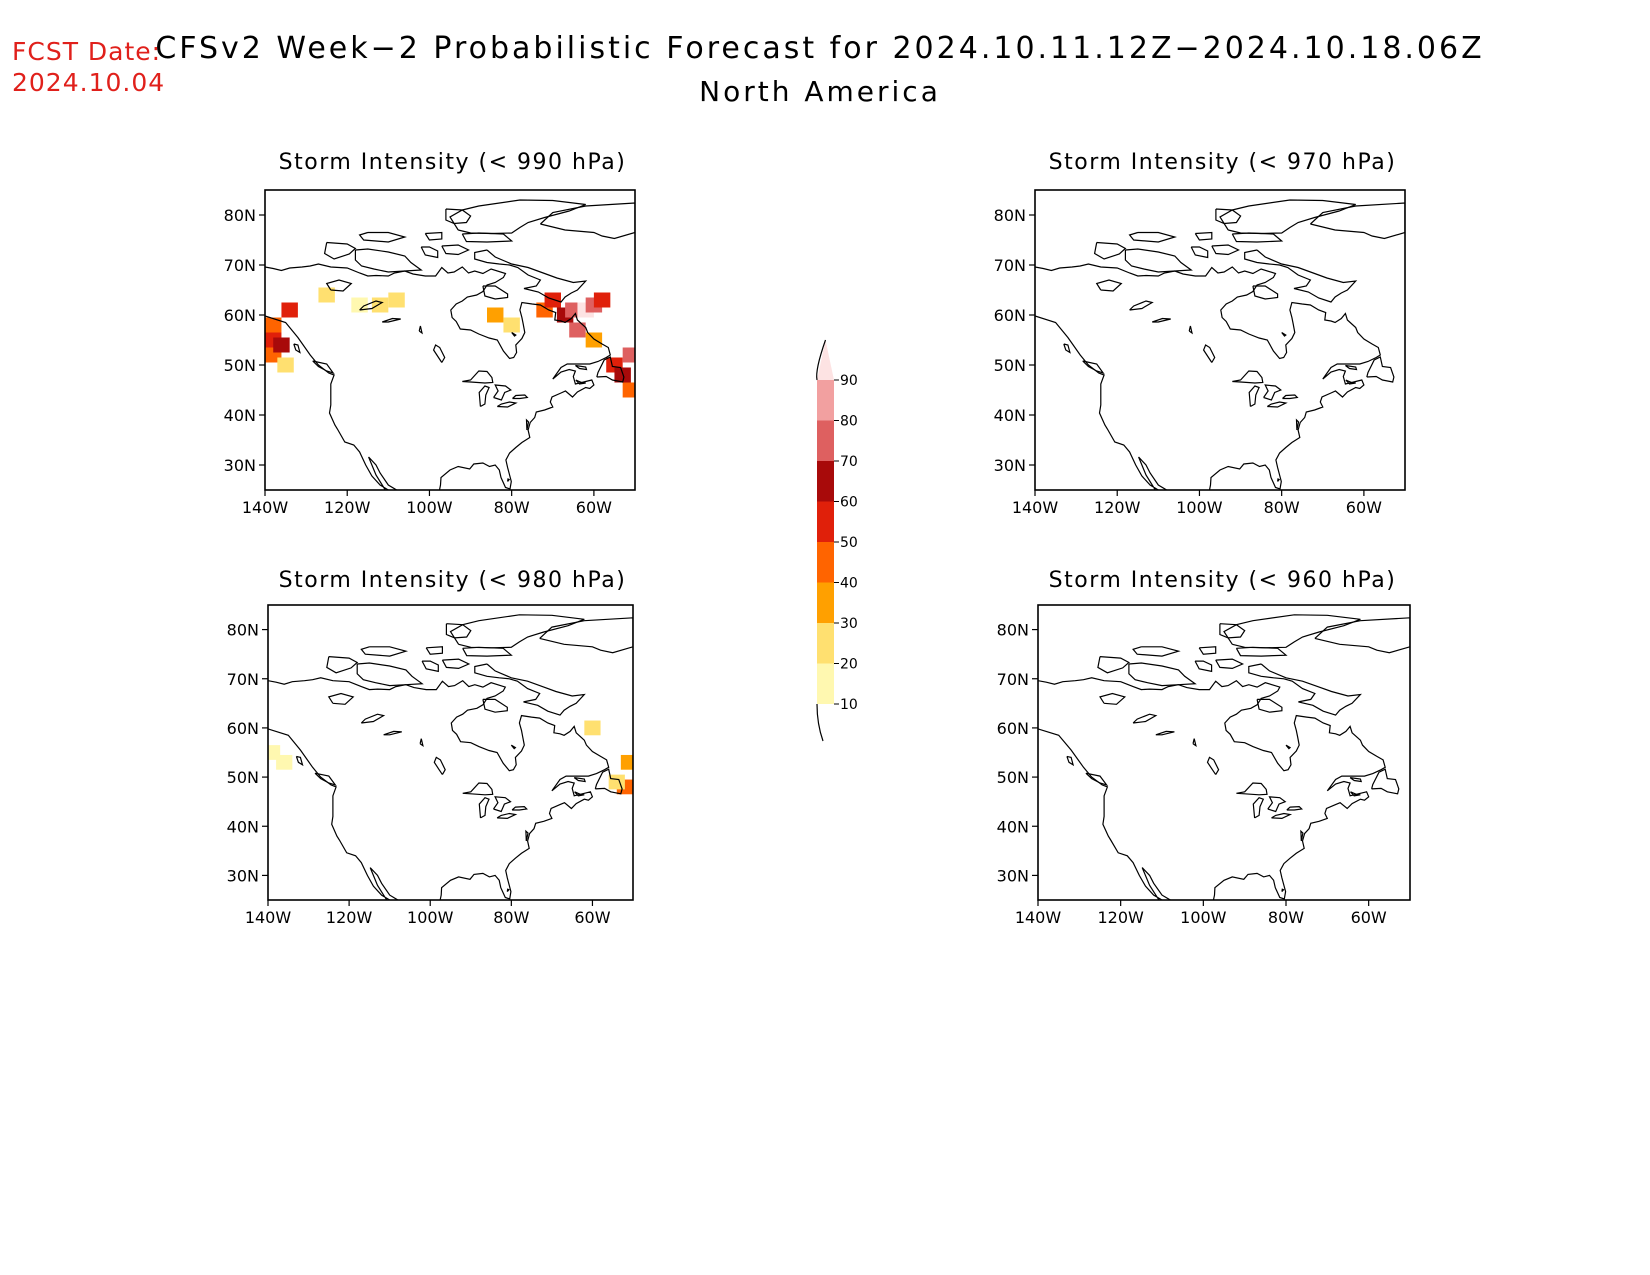 The image size is (1650, 1275). What do you see at coordinates (1203, 236) in the screenshot?
I see `coastline-bathurst` at bounding box center [1203, 236].